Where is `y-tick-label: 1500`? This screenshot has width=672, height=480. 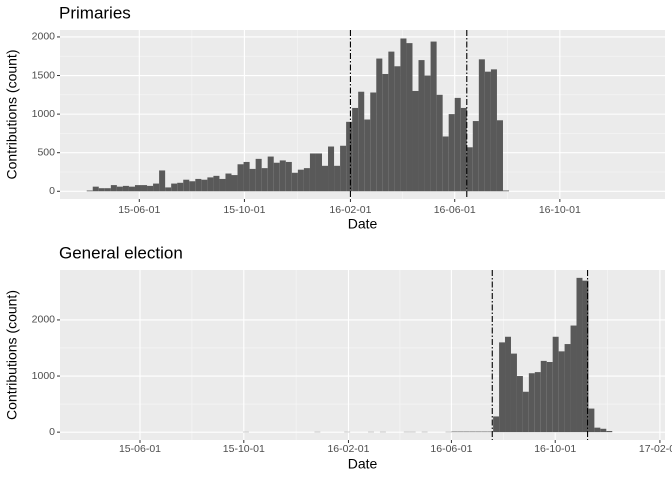 y-tick-label: 1500 is located at coordinates (44, 75).